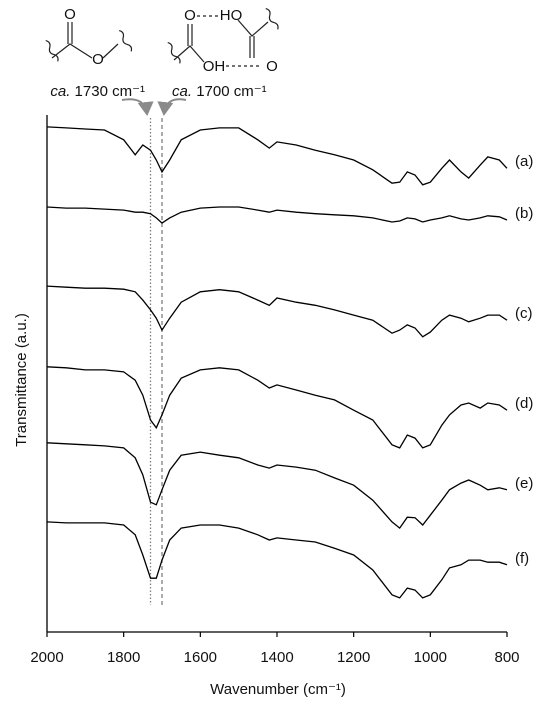  Describe the element at coordinates (214, 66) in the screenshot. I see `atom-label: OH` at that location.